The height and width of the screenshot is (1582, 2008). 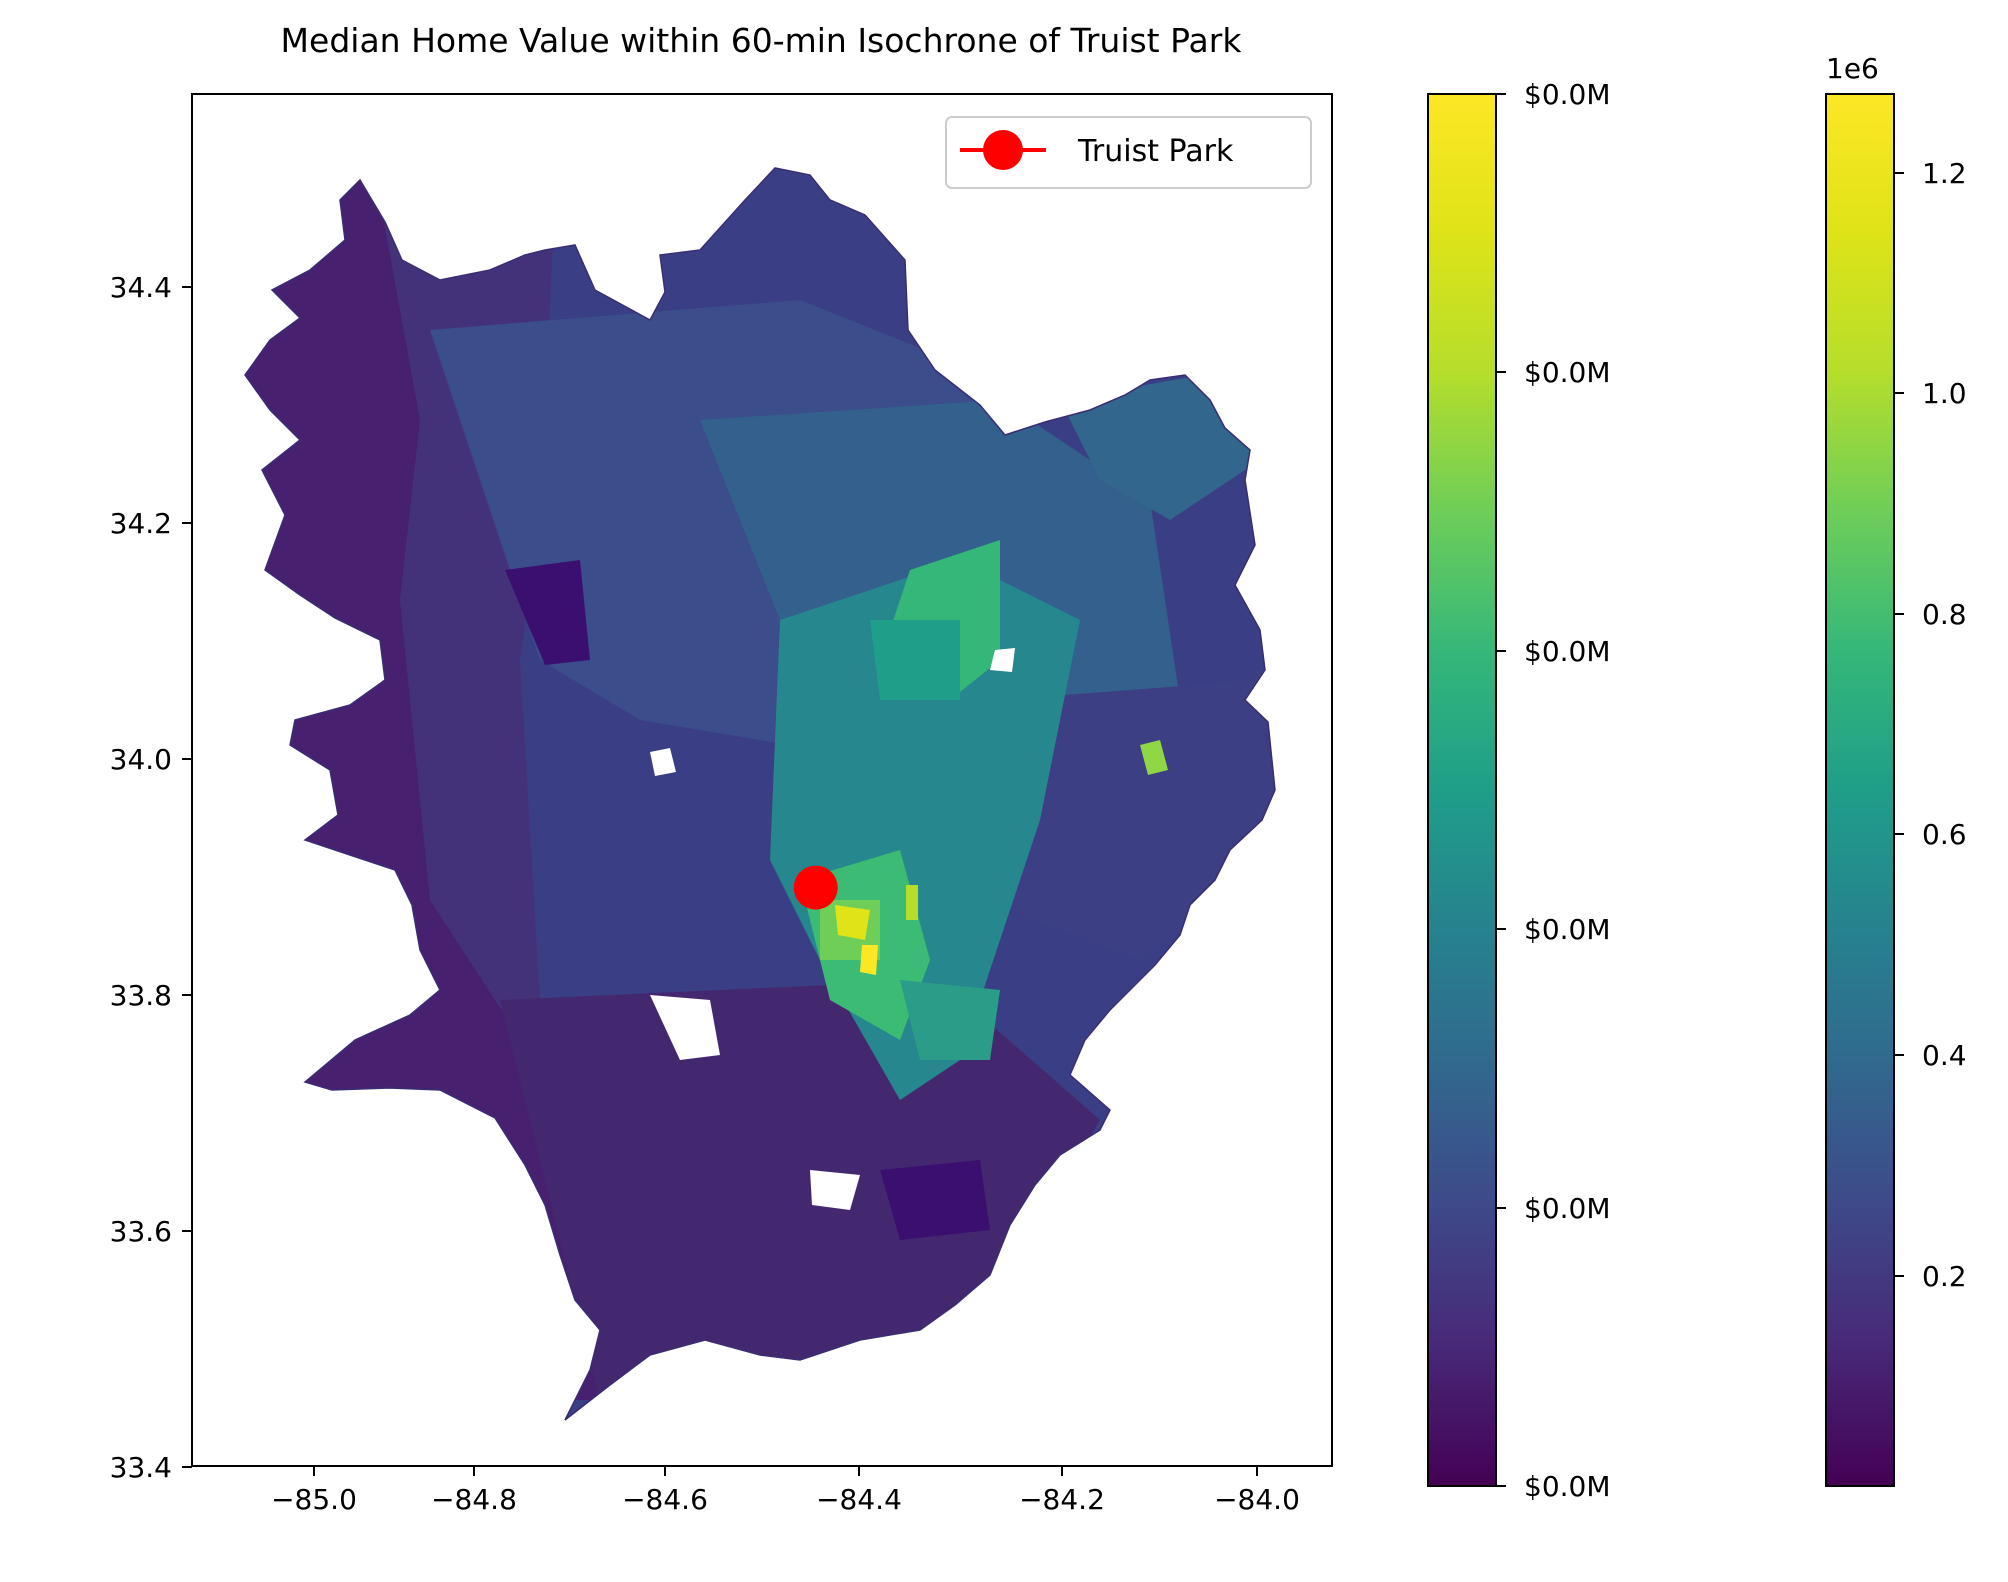 What do you see at coordinates (1852, 68) in the screenshot?
I see `colorbar-raw-exponent: 1e6` at bounding box center [1852, 68].